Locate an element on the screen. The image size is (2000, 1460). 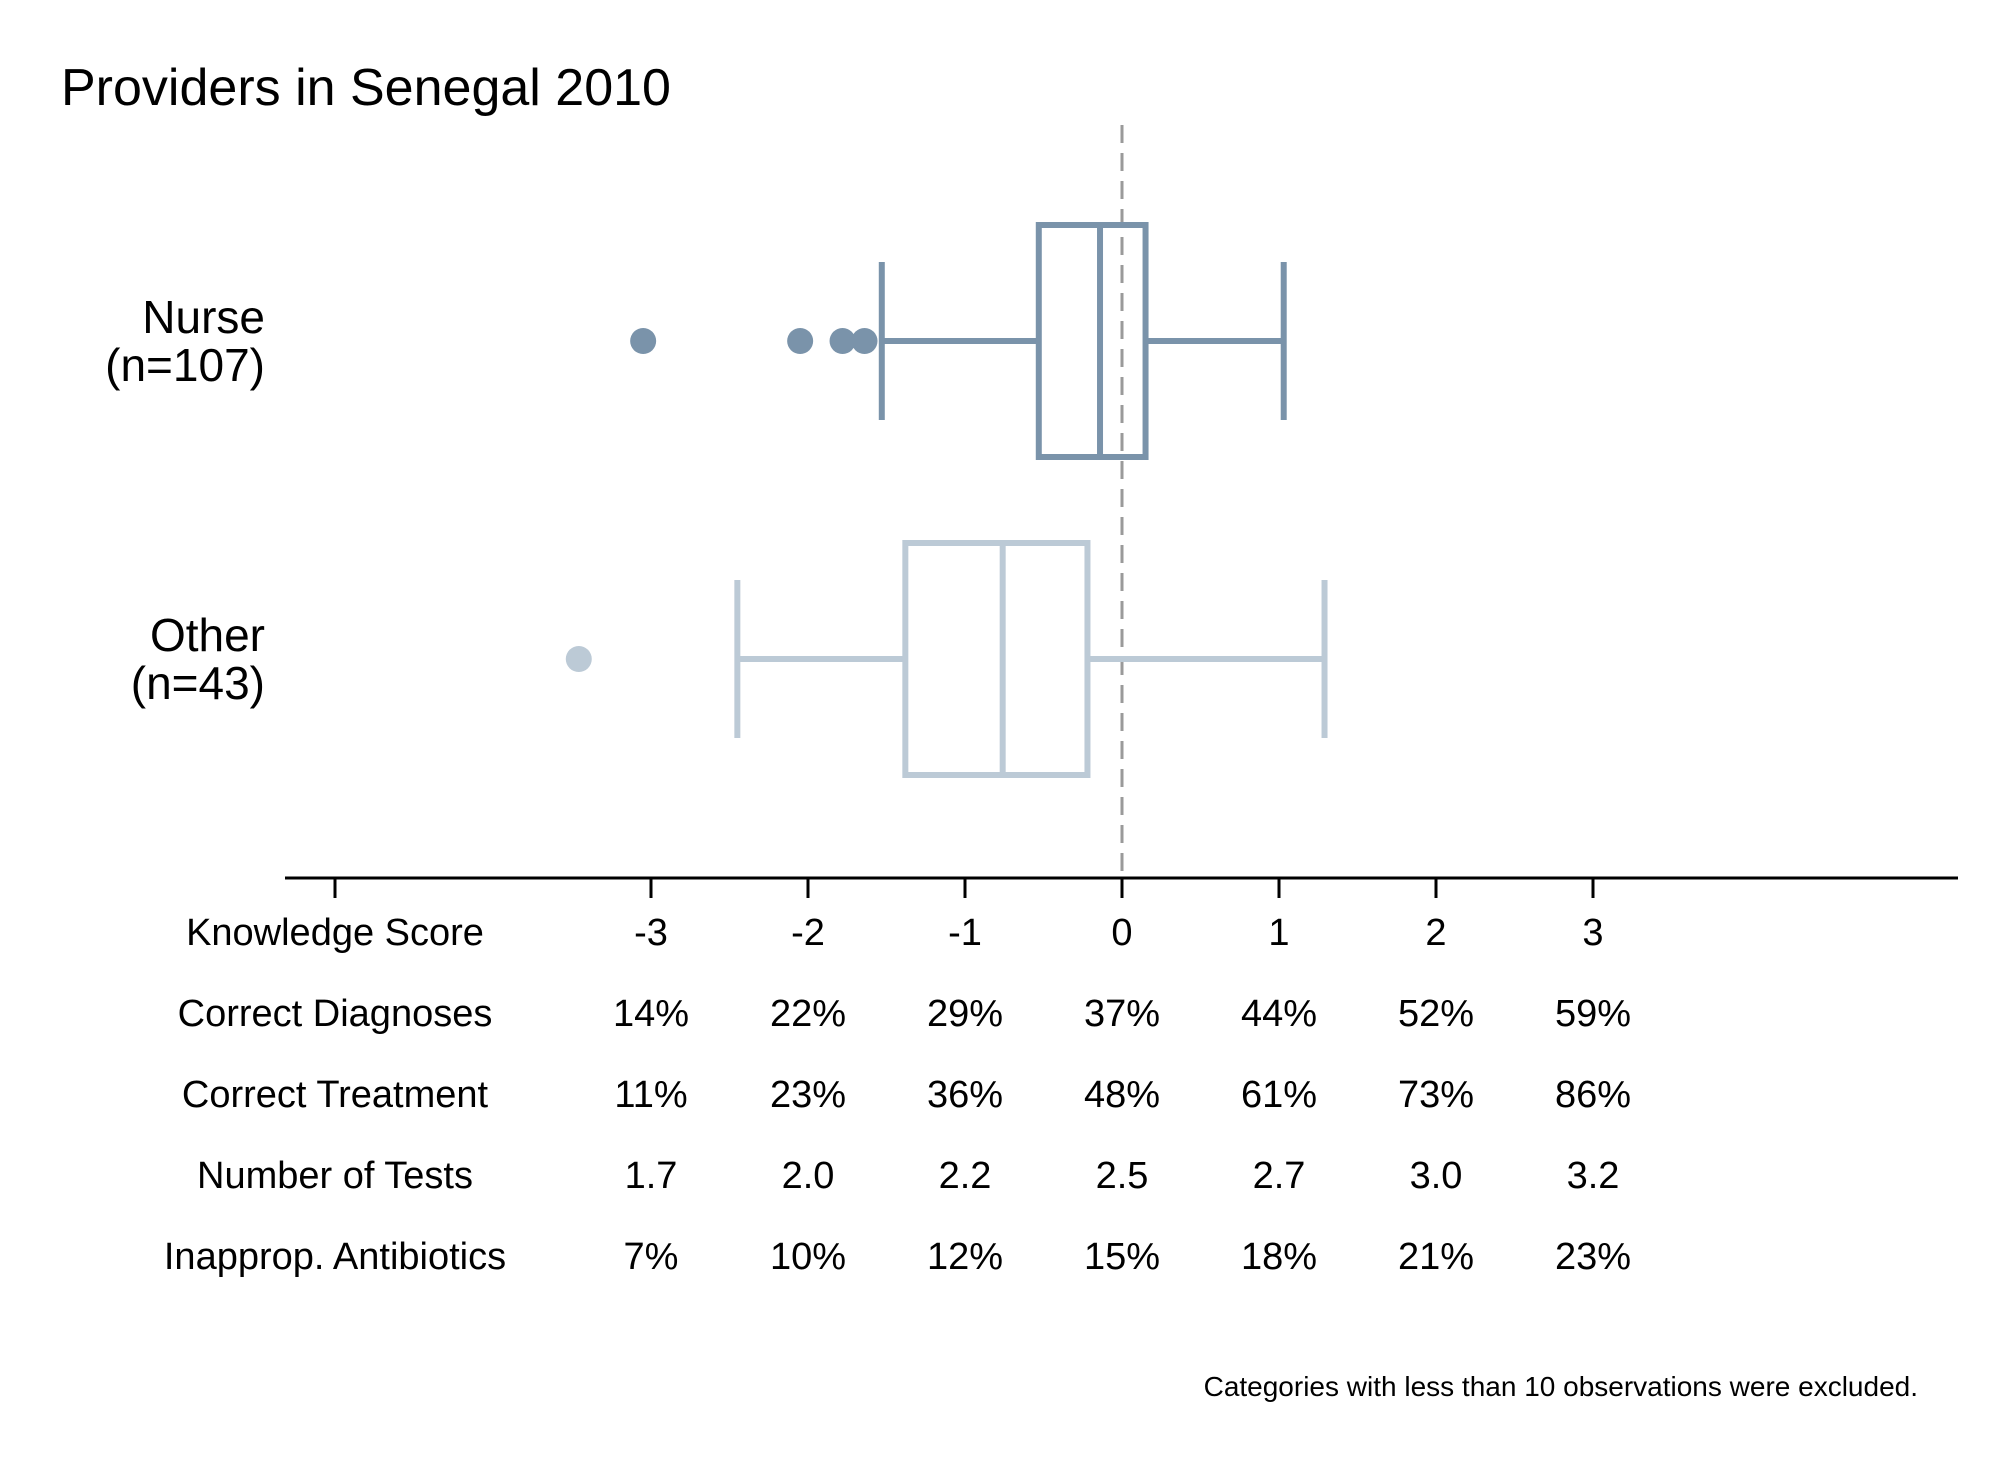
table-cell: 48% is located at coordinates (1122, 1095).